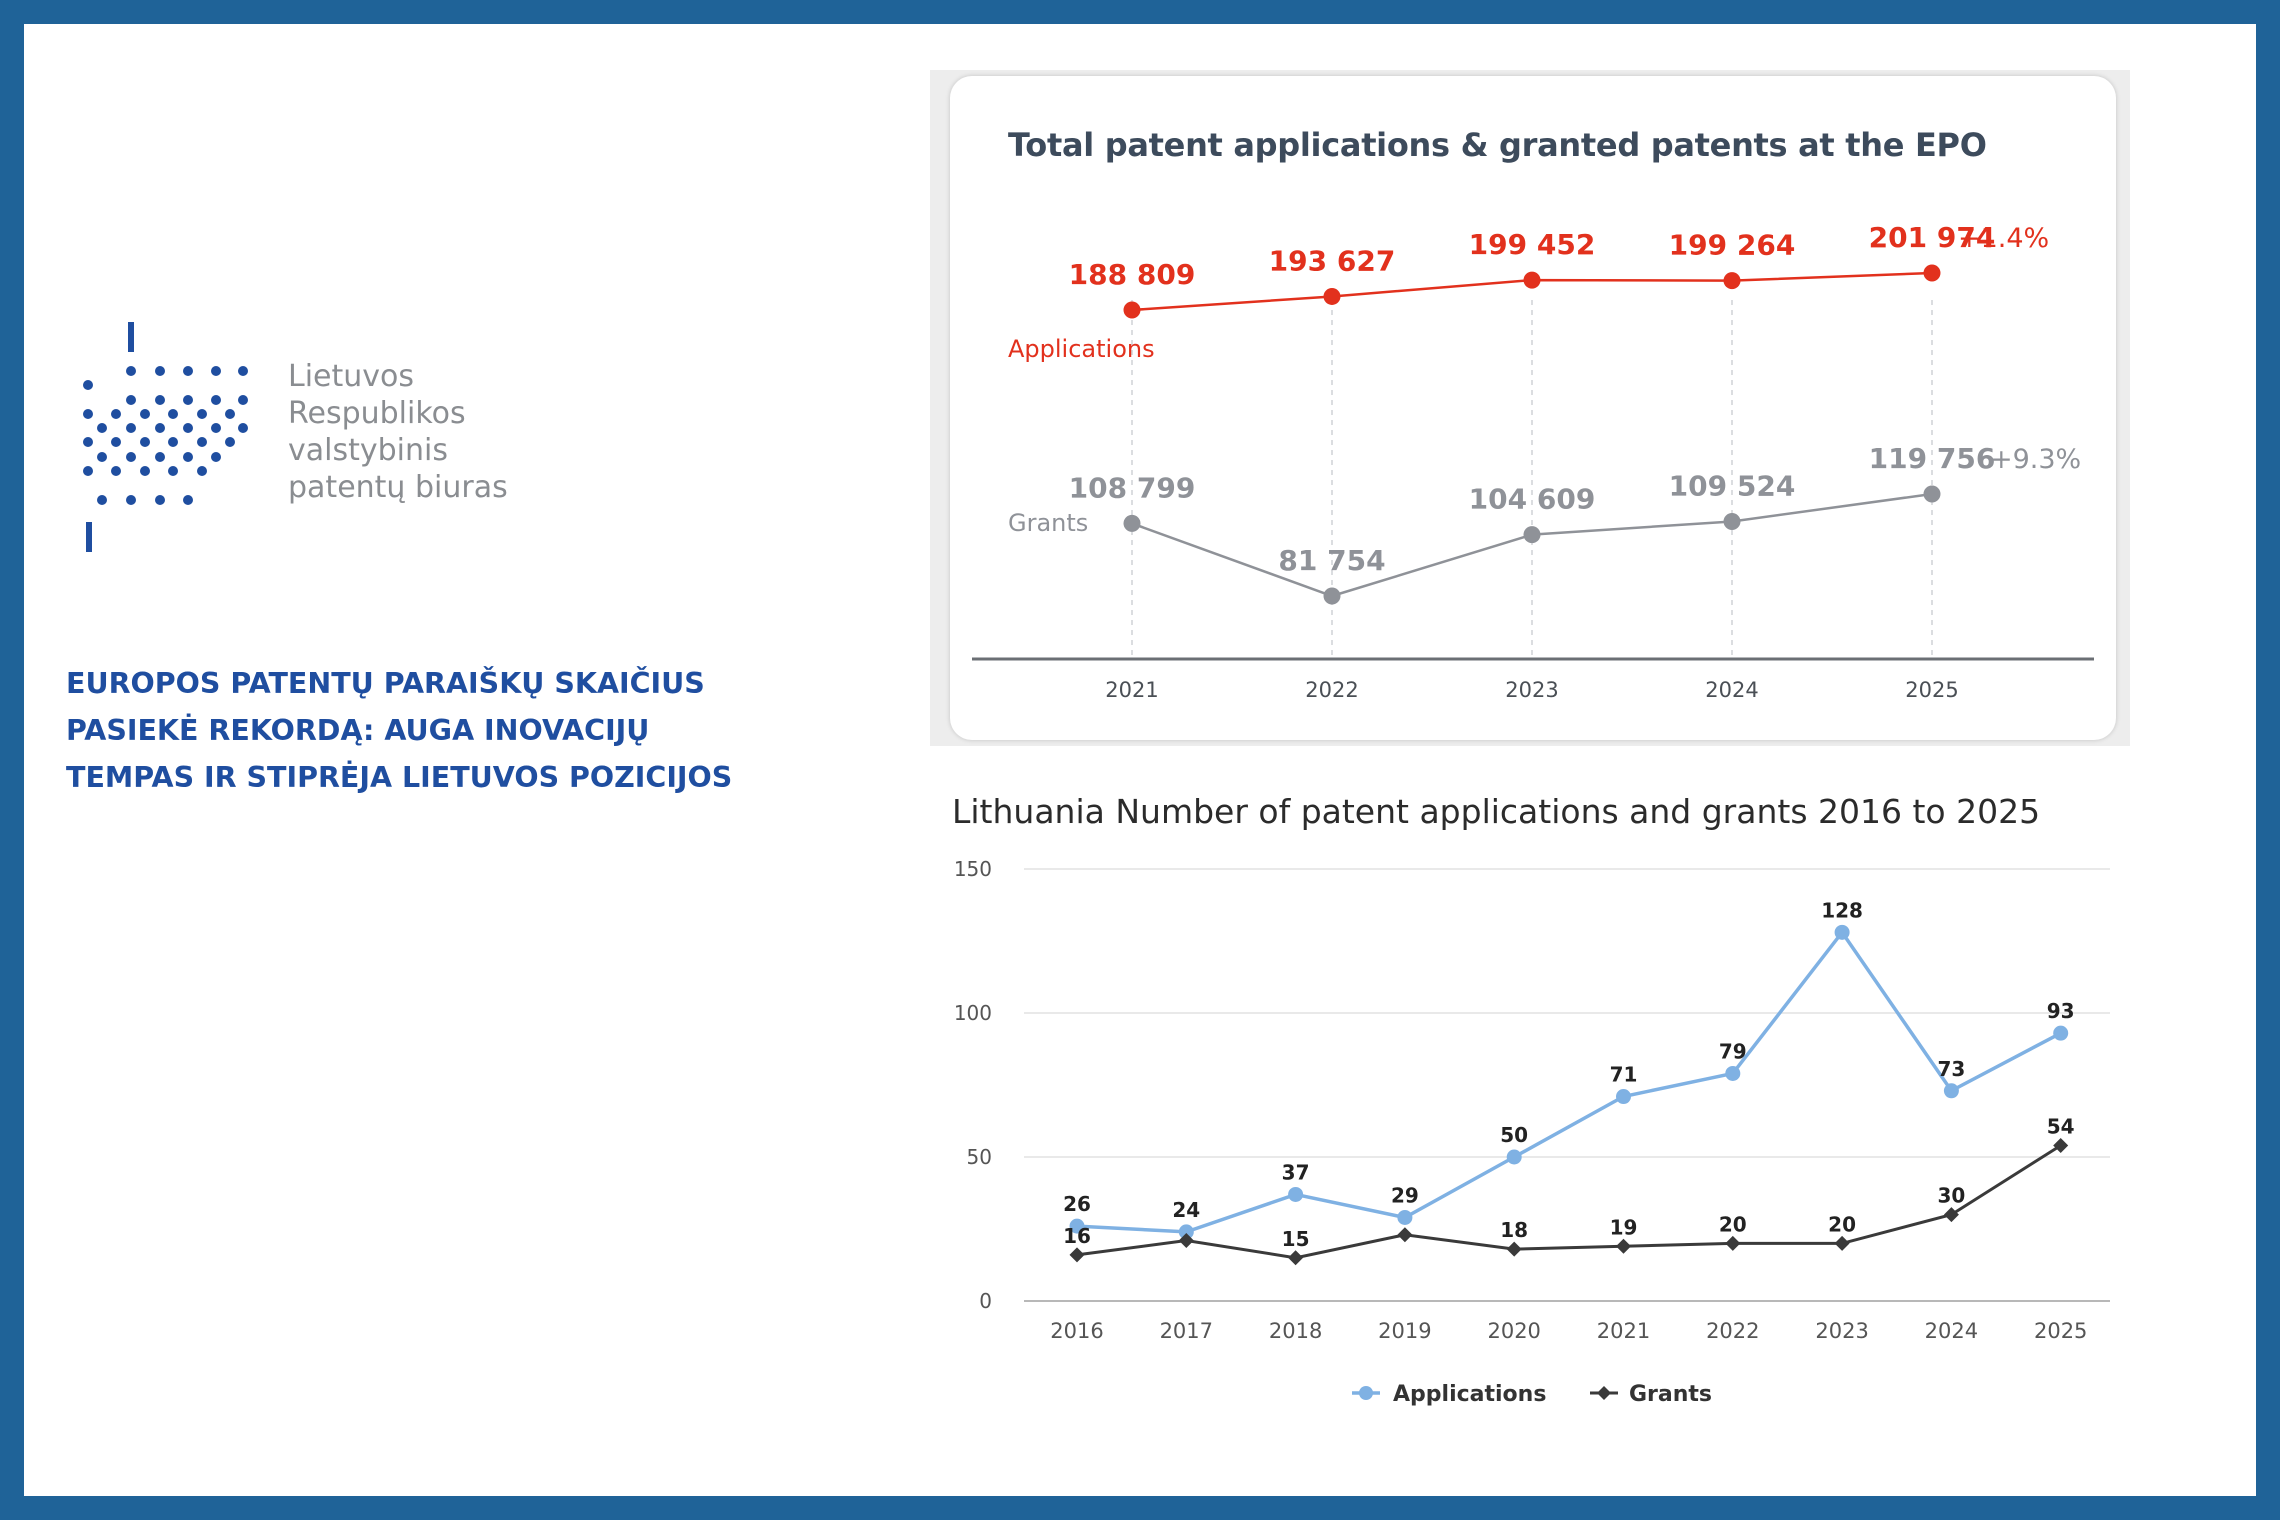  I want to click on lt-applications-data-label: 93, so click(2061, 1011).